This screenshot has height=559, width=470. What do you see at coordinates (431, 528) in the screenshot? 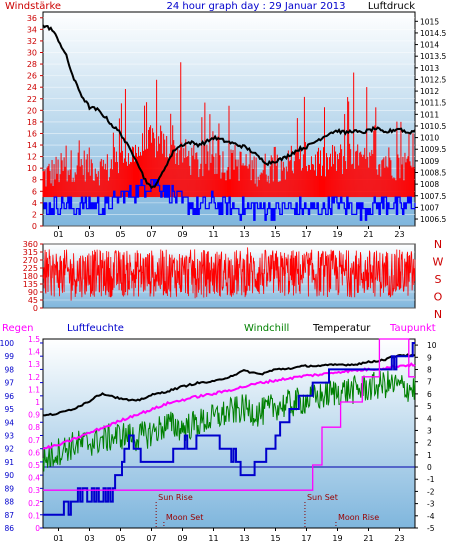
I see `temp-tick-label: -5` at bounding box center [431, 528].